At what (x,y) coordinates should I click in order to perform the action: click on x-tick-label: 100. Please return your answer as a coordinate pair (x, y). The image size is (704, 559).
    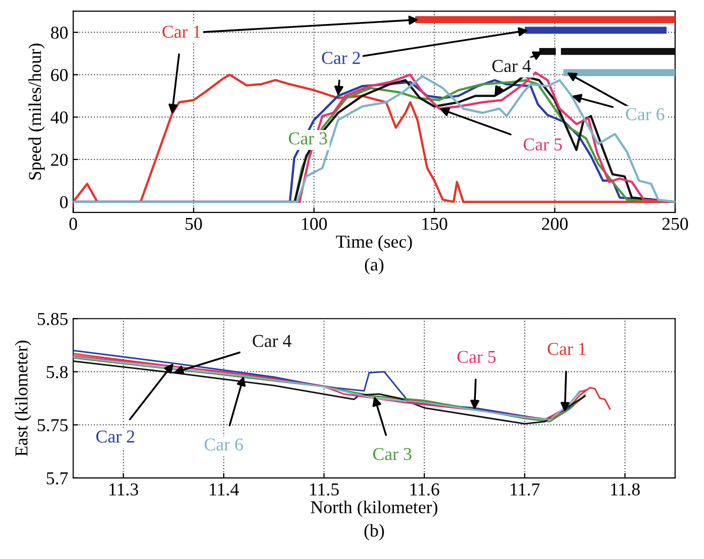
    Looking at the image, I should click on (314, 224).